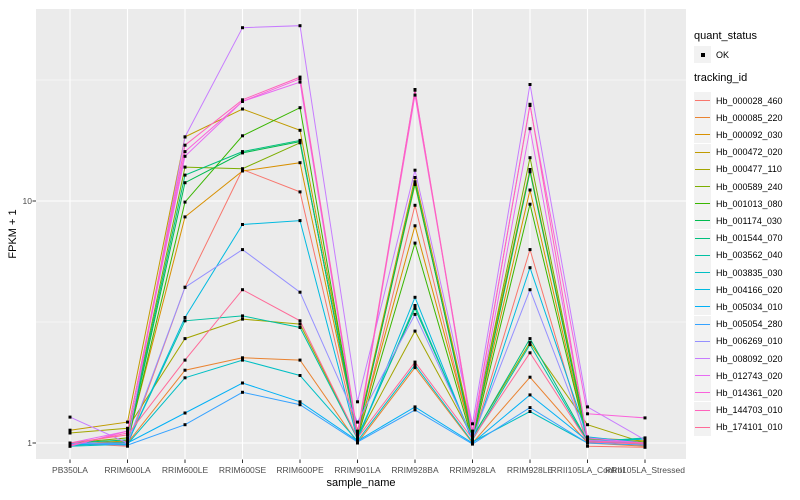 The height and width of the screenshot is (500, 800). I want to click on x-tick-label: RRII105LA_Control, so click(587, 470).